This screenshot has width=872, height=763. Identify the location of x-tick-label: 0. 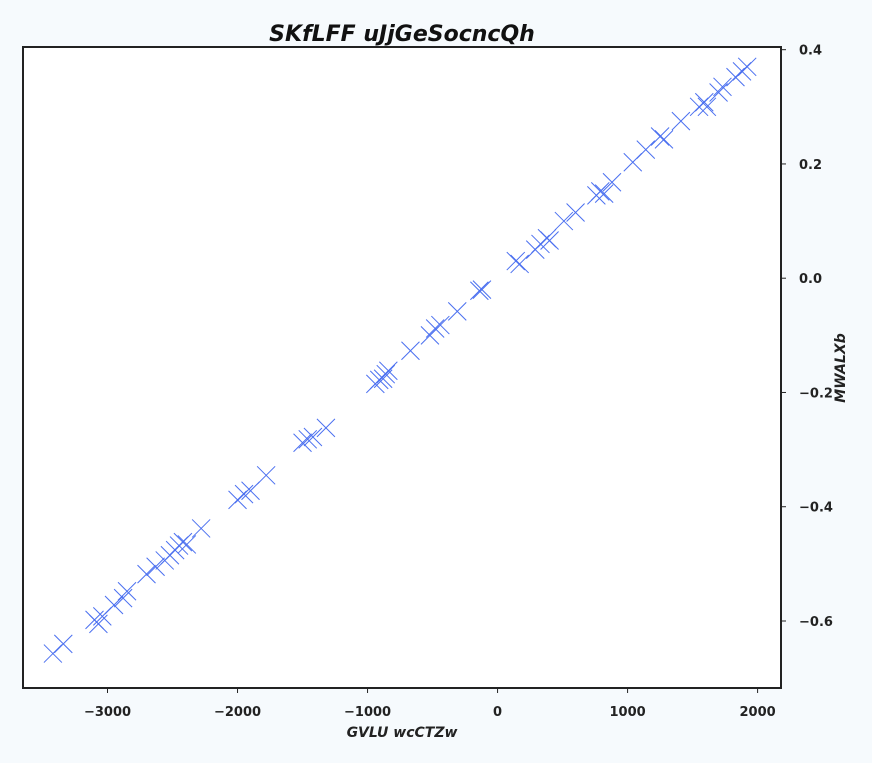
(497, 712).